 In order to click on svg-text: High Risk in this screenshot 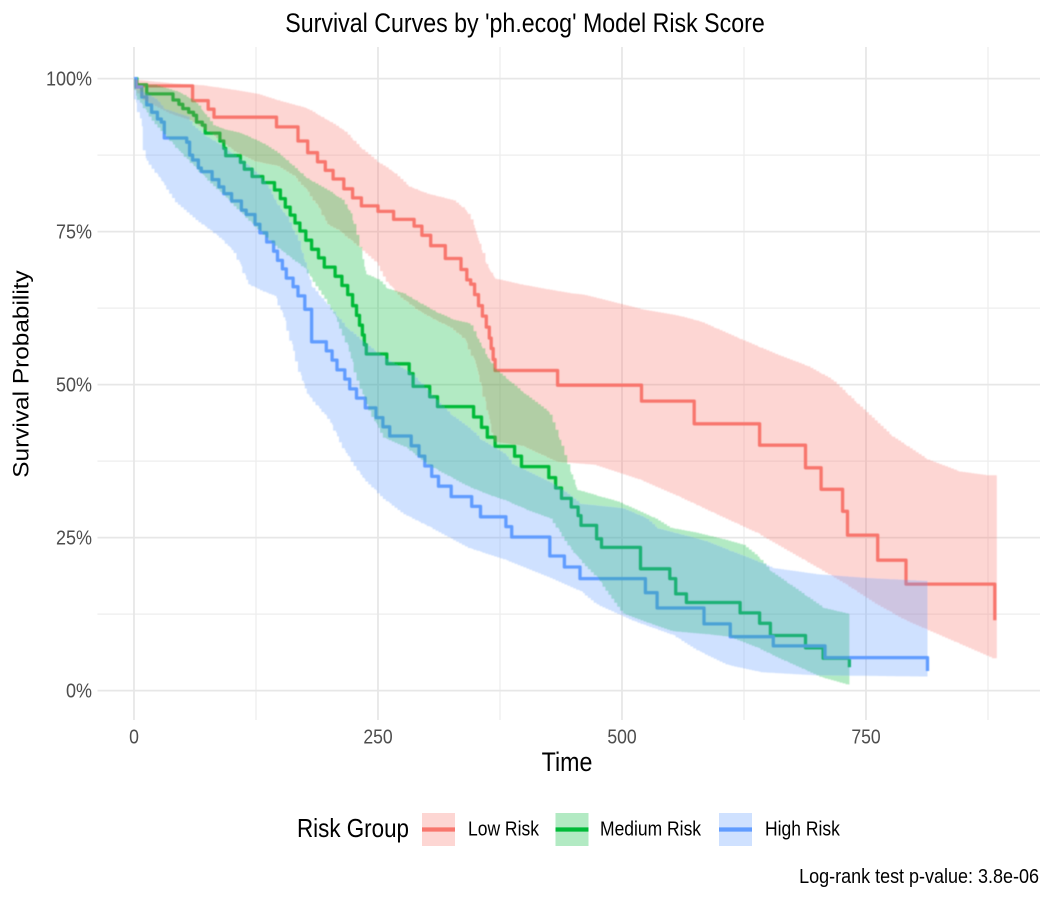, I will do `click(802, 828)`.